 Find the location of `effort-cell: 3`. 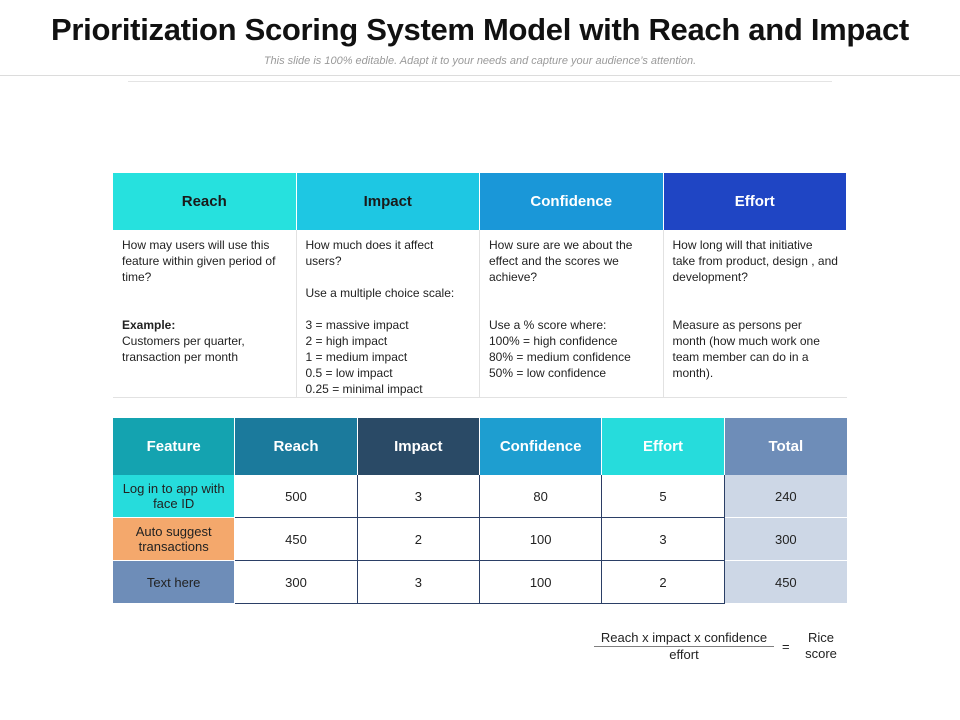

effort-cell: 3 is located at coordinates (663, 539).